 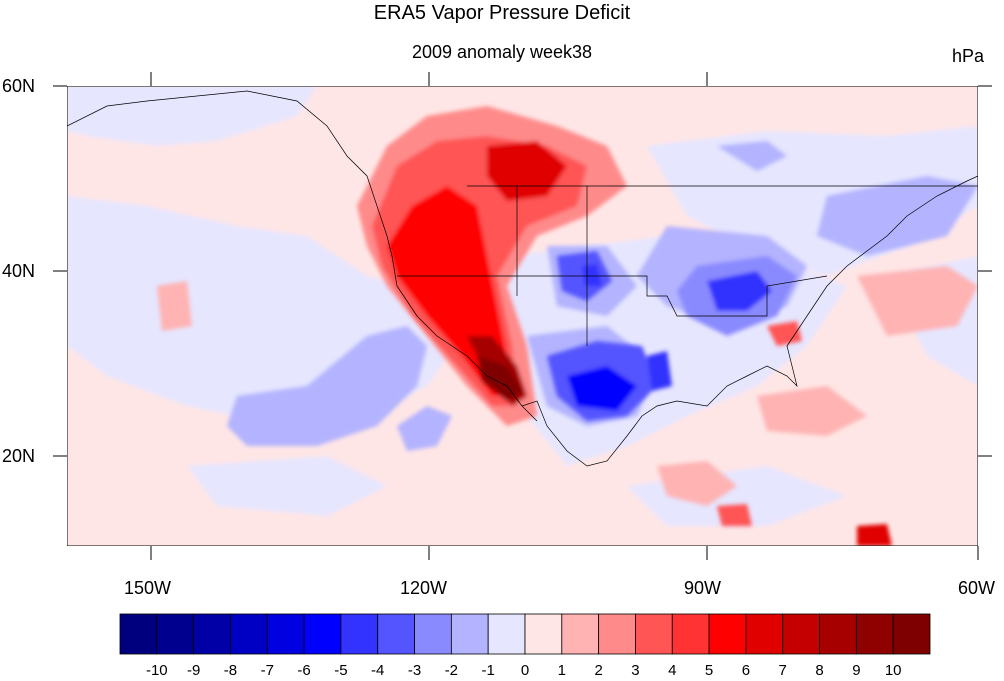 I want to click on lon-tick-120w: 120W, so click(x=424, y=588).